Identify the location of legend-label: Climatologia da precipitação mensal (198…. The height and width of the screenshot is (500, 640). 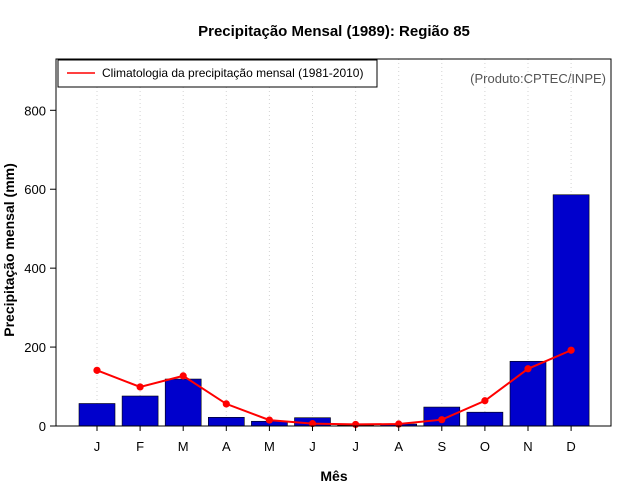
(232, 73).